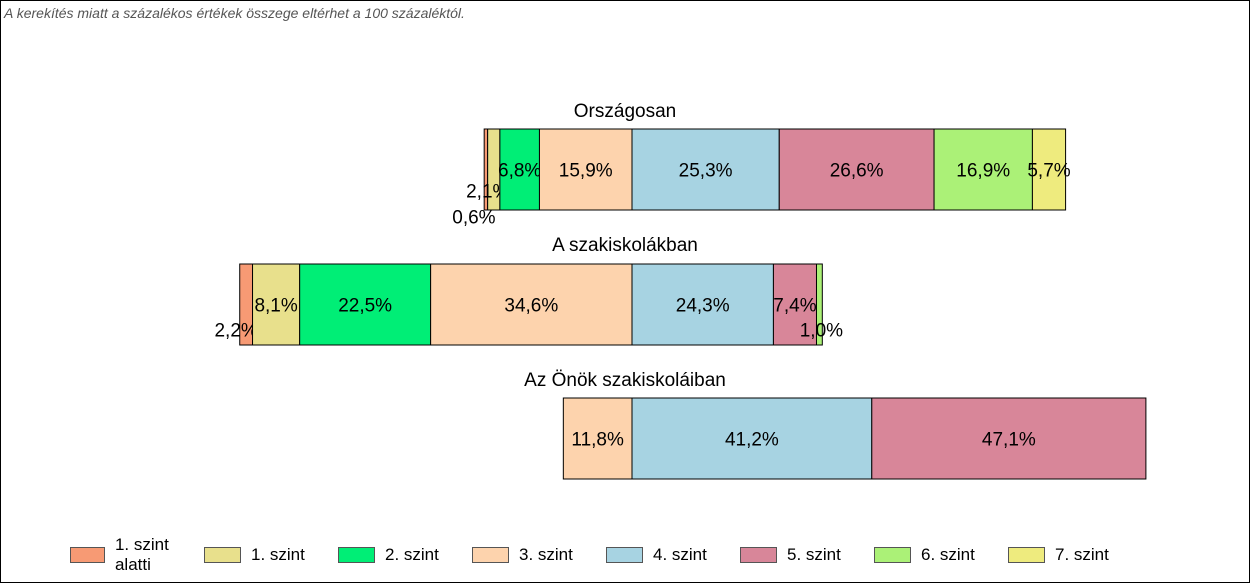 This screenshot has height=583, width=1250. I want to click on legend-label: 1. szint, so click(278, 554).